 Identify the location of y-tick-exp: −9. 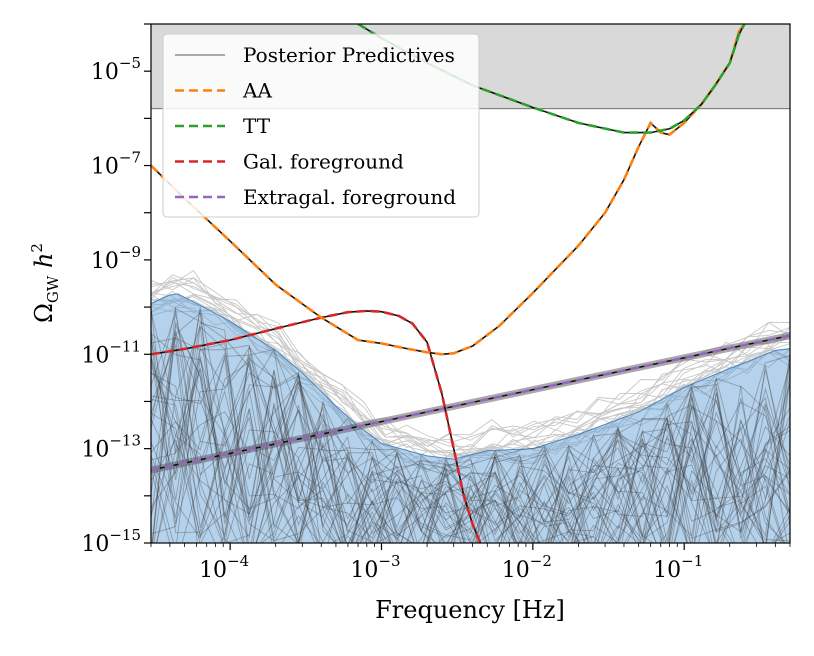
(130, 252).